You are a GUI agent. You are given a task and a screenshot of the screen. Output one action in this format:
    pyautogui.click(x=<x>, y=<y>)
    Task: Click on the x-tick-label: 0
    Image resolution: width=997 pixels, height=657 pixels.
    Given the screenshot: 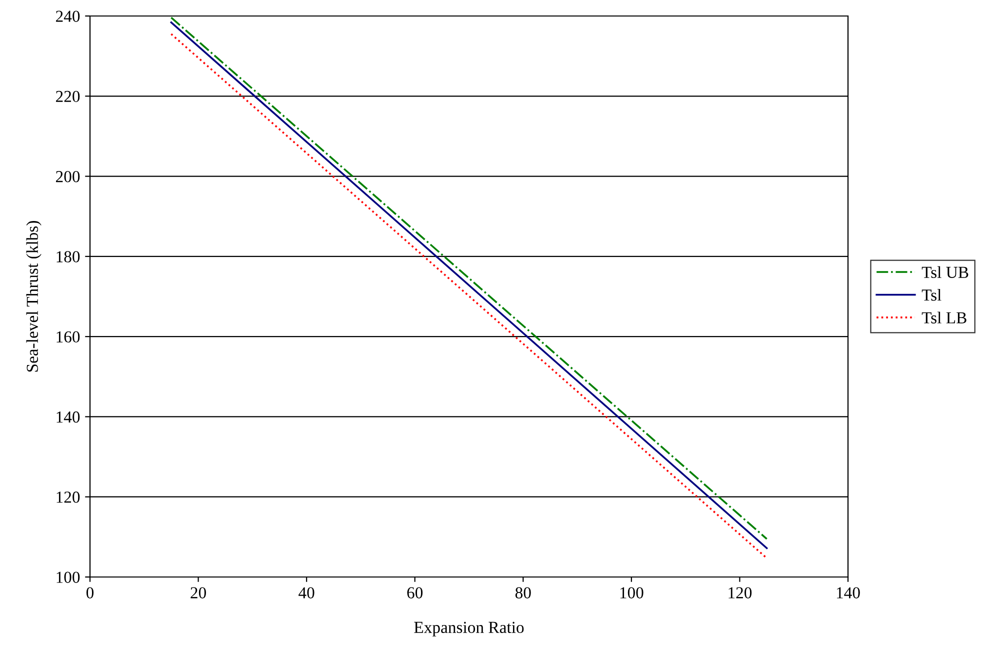 What is the action you would take?
    pyautogui.click(x=90, y=592)
    